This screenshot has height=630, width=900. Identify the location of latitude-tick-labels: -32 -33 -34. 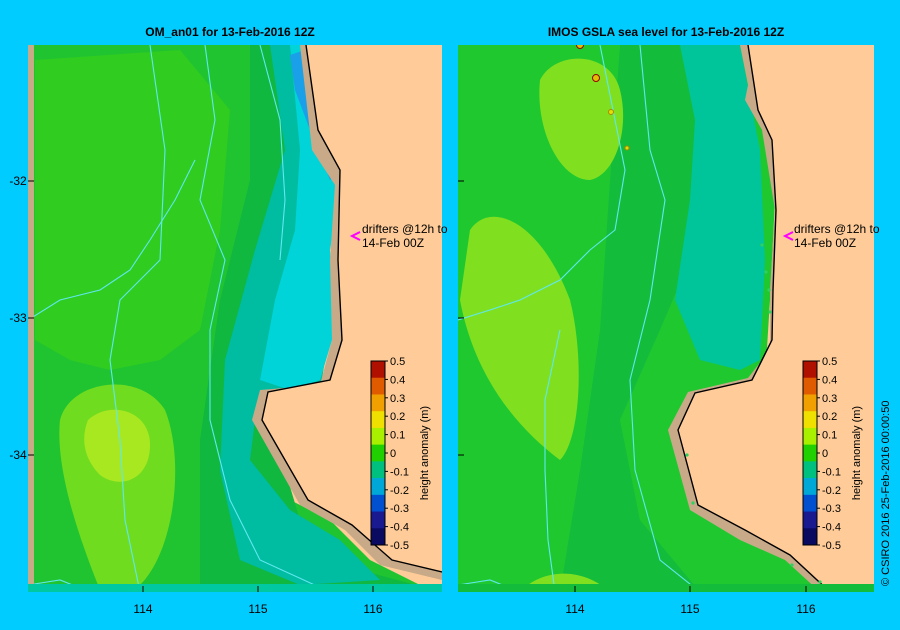
(18, 318).